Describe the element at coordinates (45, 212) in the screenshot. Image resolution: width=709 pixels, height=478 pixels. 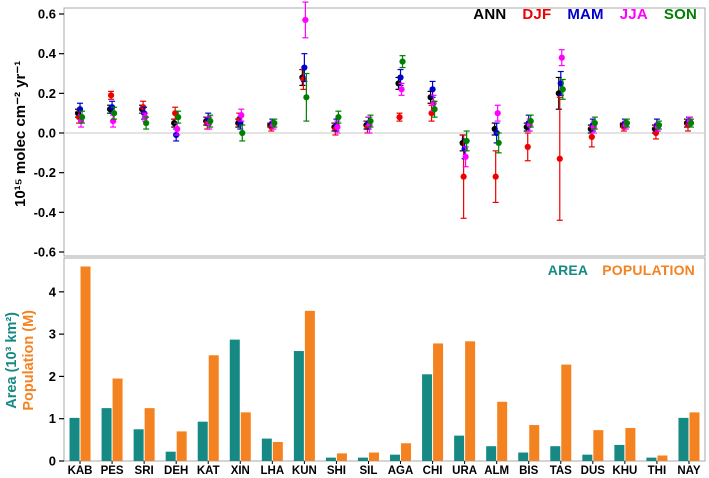
I see `trend-y-tick-label: -0.4` at that location.